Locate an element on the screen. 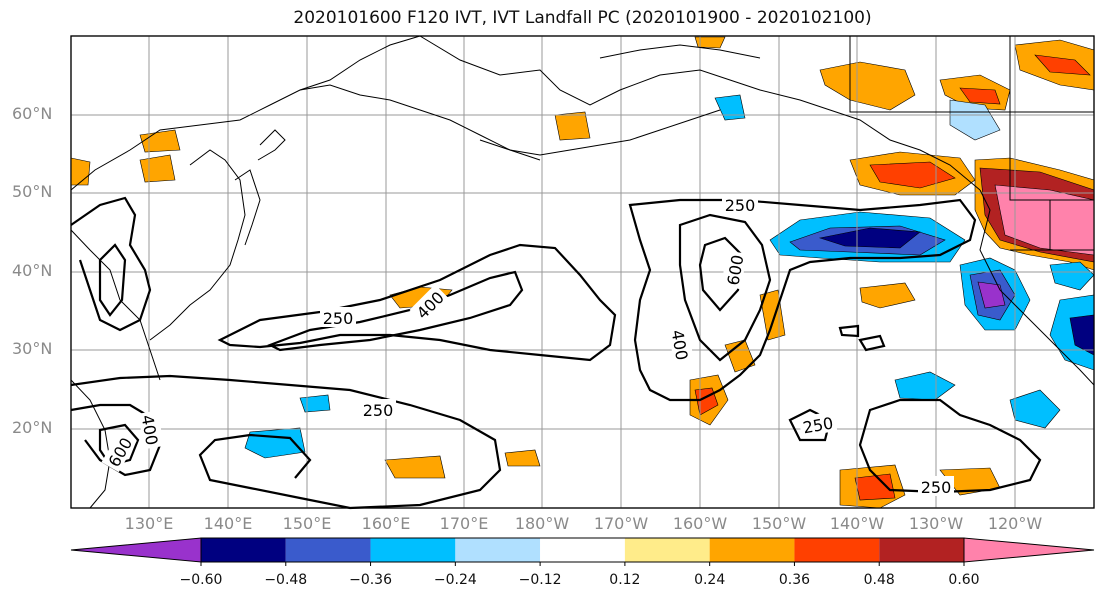 This screenshot has width=1105, height=601. colorbar-tick-label: 0.12 is located at coordinates (625, 580).